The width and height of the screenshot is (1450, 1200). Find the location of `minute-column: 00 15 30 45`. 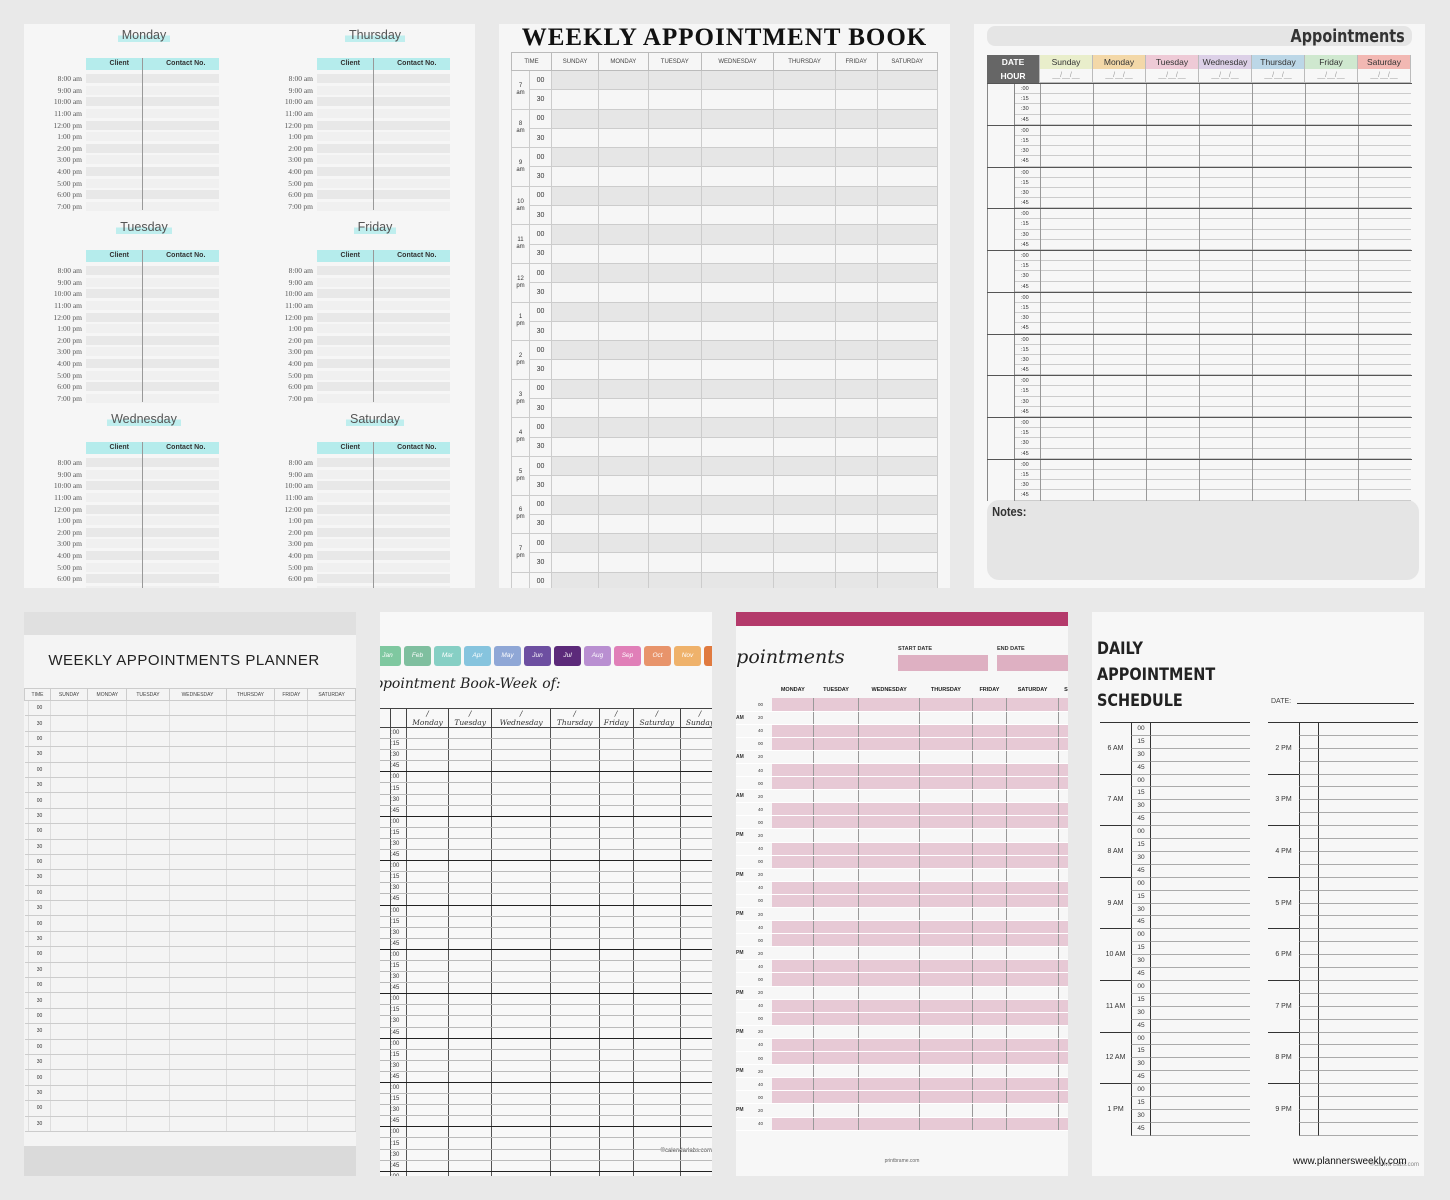

minute-column: 00 15 30 45 is located at coordinates (1141, 1110).